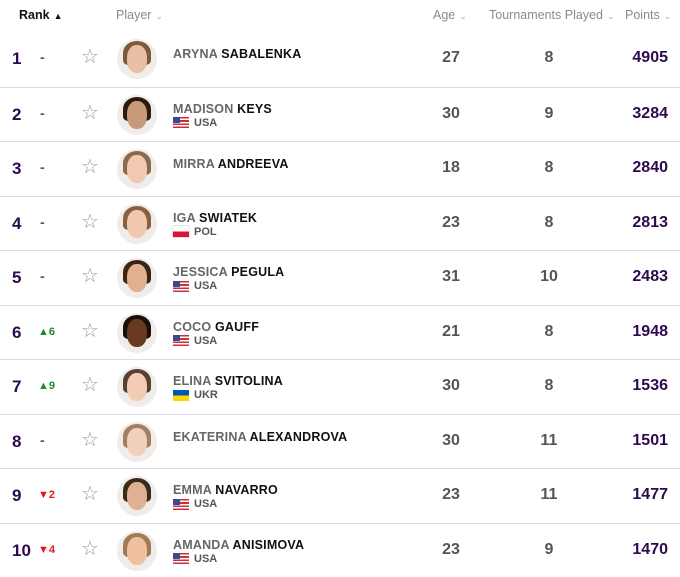 Image resolution: width=680 pixels, height=577 pixels. I want to click on player-name: COCO GAUFF, so click(216, 326).